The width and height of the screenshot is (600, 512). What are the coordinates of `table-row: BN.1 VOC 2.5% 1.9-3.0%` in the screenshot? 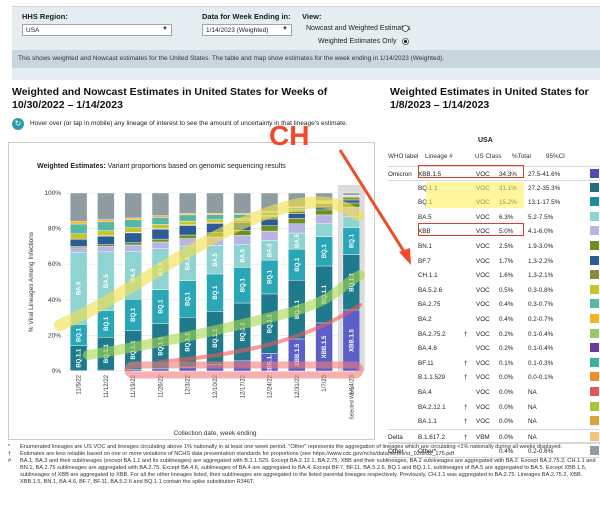 It's located at (494, 246).